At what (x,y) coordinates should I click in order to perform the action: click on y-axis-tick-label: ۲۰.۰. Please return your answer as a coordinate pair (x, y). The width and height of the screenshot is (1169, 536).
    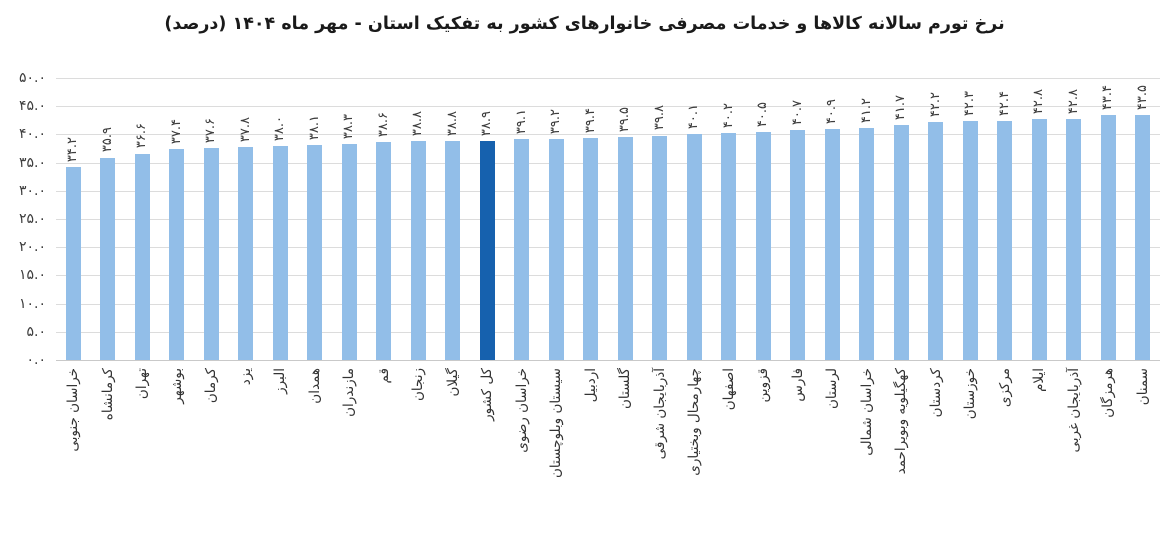
    Looking at the image, I should click on (32, 247).